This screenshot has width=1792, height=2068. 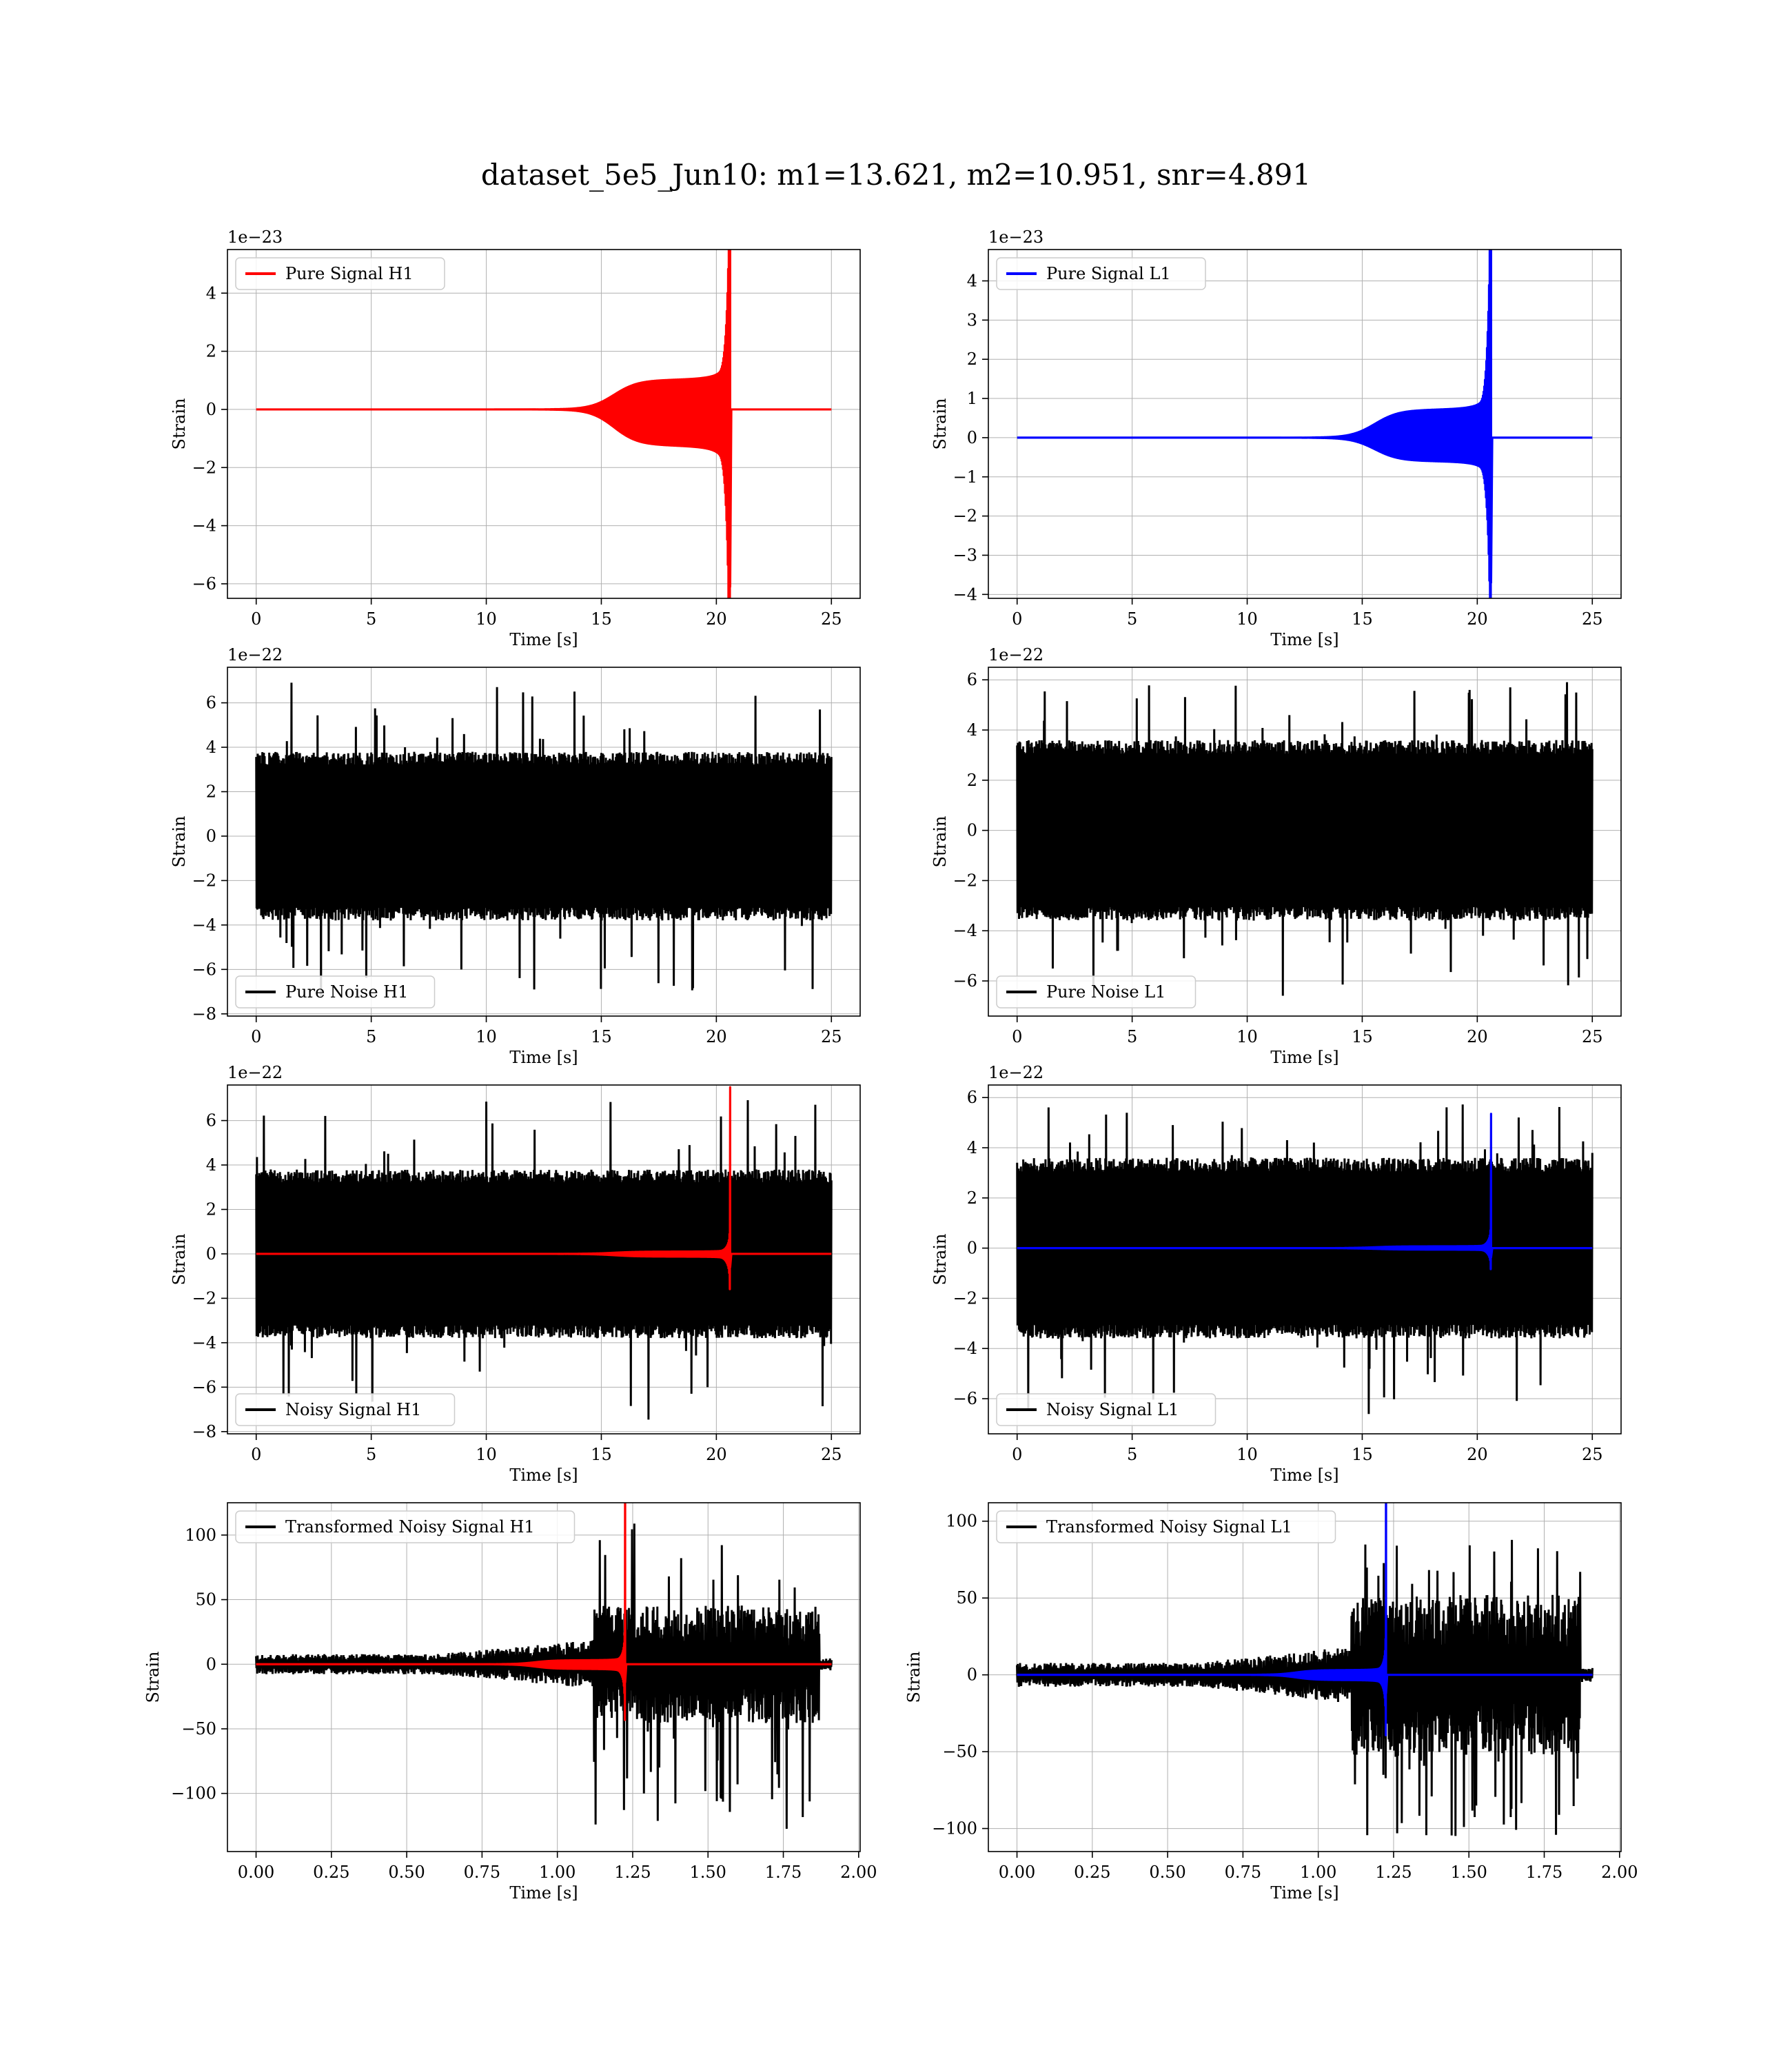 What do you see at coordinates (205, 1600) in the screenshot?
I see `y-tick-label: 50` at bounding box center [205, 1600].